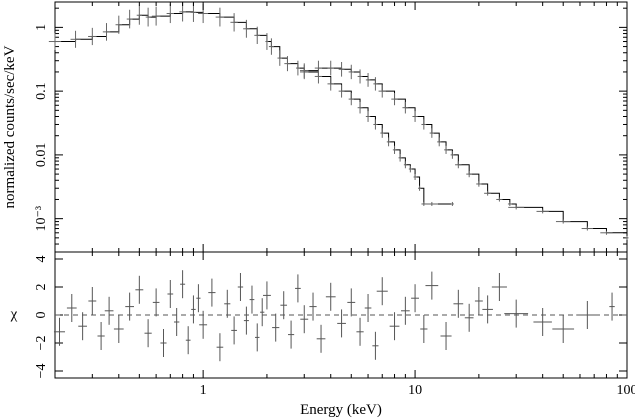 The width and height of the screenshot is (635, 420). What do you see at coordinates (41, 155) in the screenshot?
I see `spectrum-y-tick-label: 0.01` at bounding box center [41, 155].